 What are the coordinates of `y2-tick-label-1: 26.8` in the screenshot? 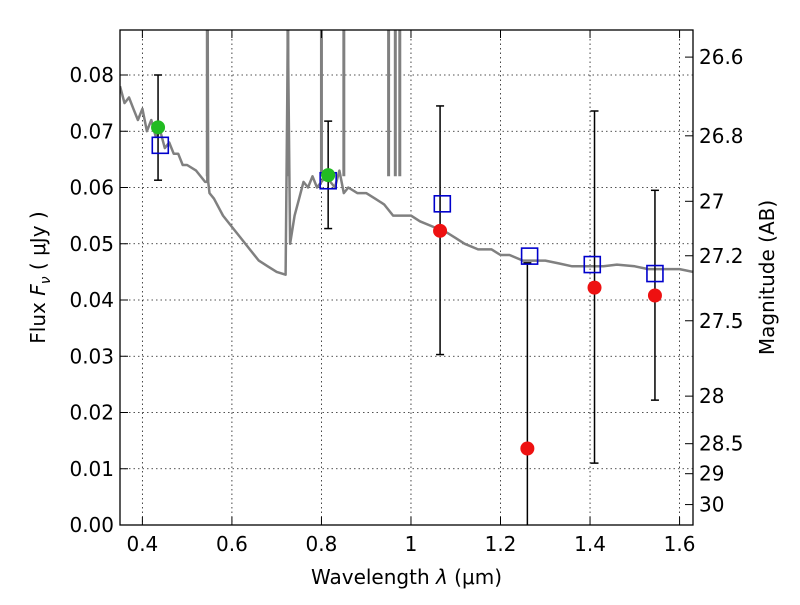 It's located at (721, 136).